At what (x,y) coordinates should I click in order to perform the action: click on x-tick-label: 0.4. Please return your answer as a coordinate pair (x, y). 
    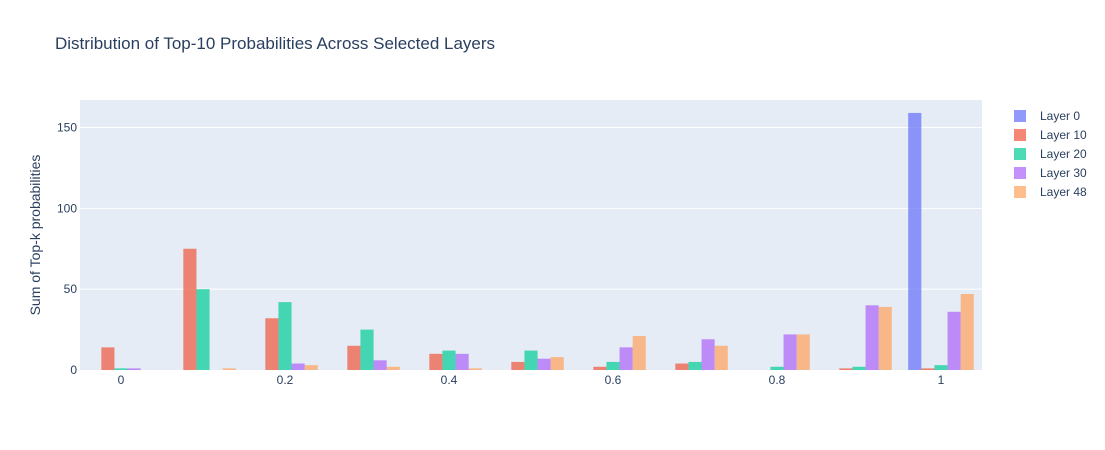
    Looking at the image, I should click on (449, 380).